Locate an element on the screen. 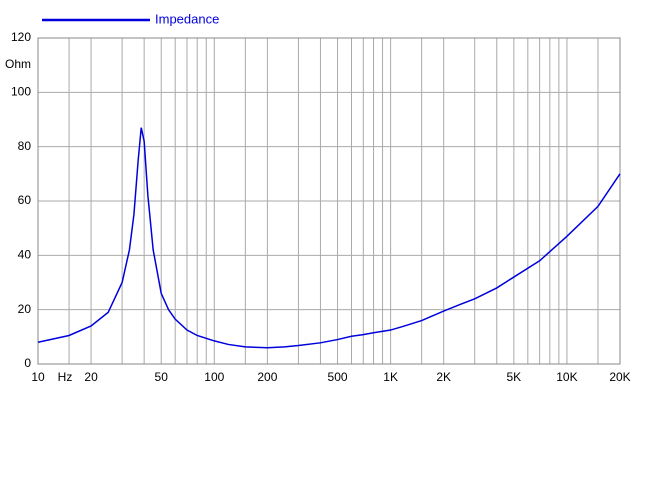 This screenshot has width=650, height=485. y-tick-label: 120 is located at coordinates (21, 37).